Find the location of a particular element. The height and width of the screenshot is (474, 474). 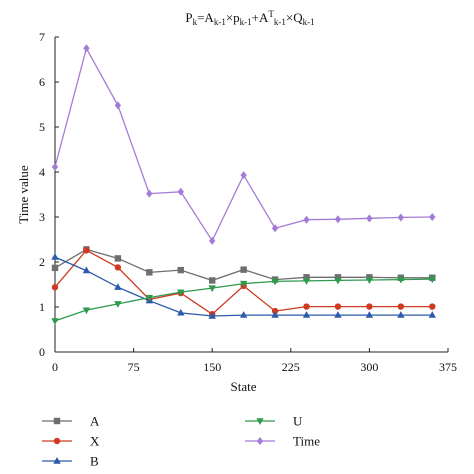

legend-label-u: U is located at coordinates (298, 421).